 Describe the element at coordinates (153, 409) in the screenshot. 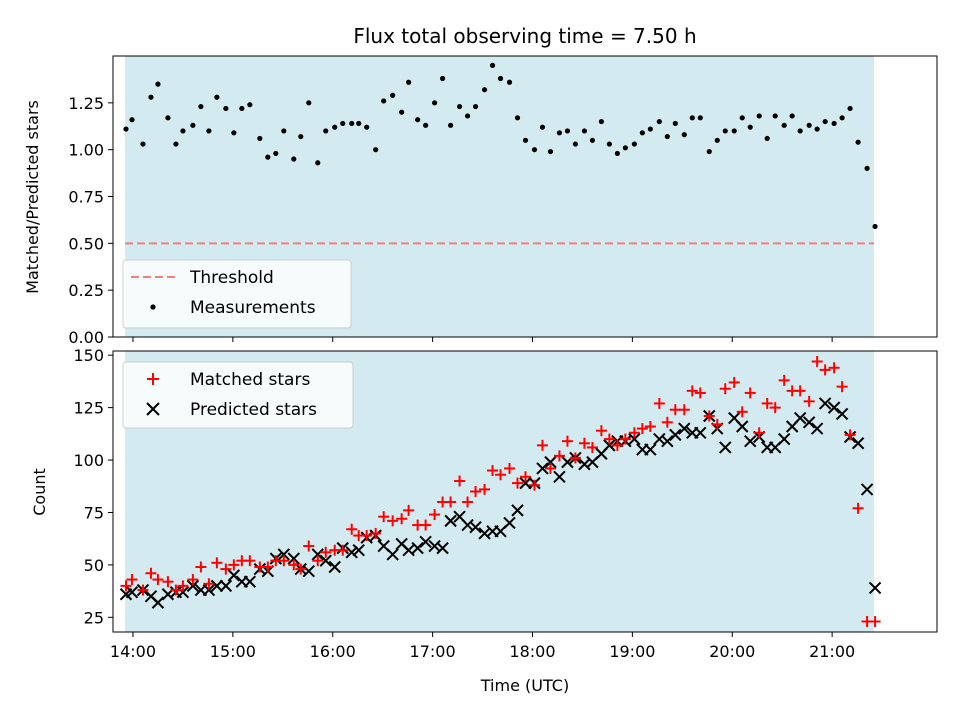

I see `legend-predicted-swatch` at that location.